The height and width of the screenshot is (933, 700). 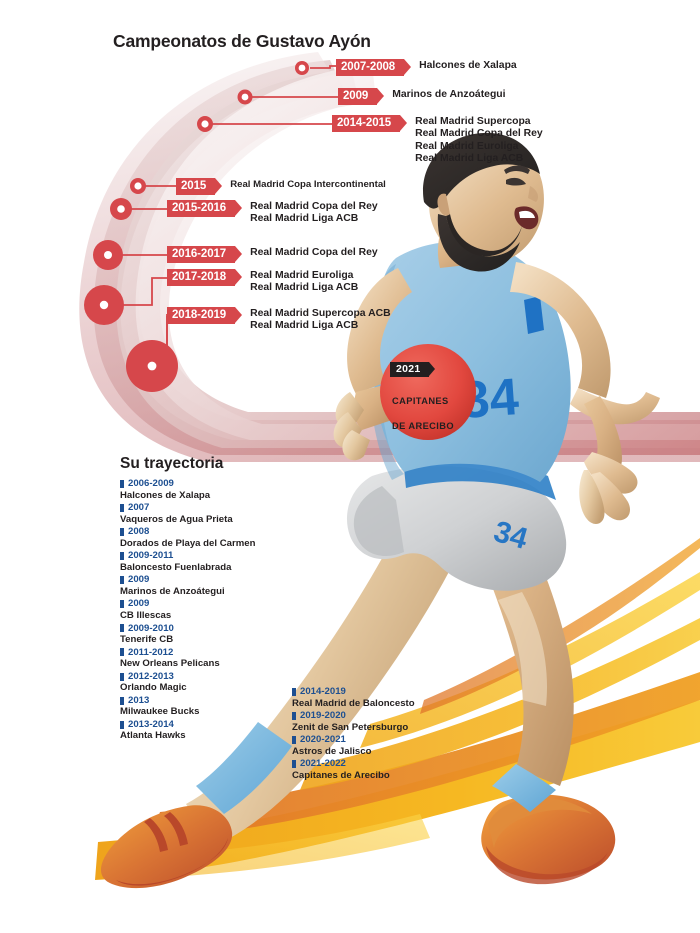 I want to click on list-item: 2008 Dorados de Playa del Carmen, so click(x=187, y=537).